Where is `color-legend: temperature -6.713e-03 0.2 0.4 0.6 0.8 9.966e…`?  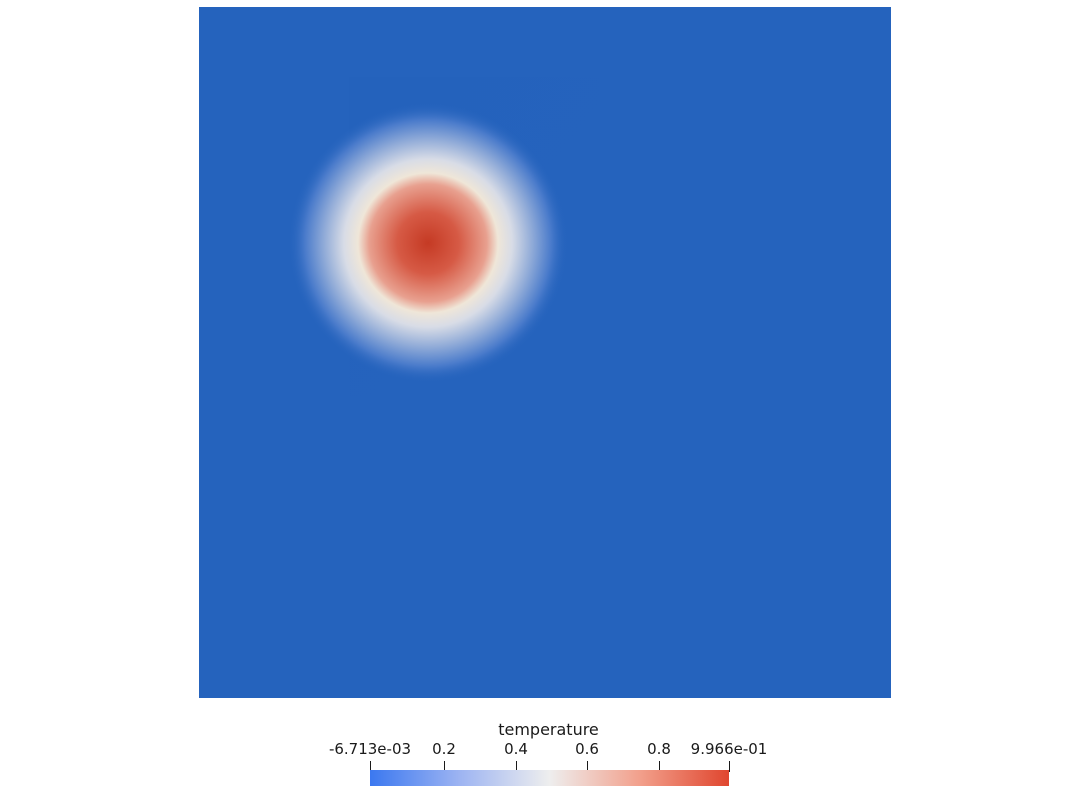 color-legend: temperature -6.713e-03 0.2 0.4 0.6 0.8 9.966e… is located at coordinates (545, 758).